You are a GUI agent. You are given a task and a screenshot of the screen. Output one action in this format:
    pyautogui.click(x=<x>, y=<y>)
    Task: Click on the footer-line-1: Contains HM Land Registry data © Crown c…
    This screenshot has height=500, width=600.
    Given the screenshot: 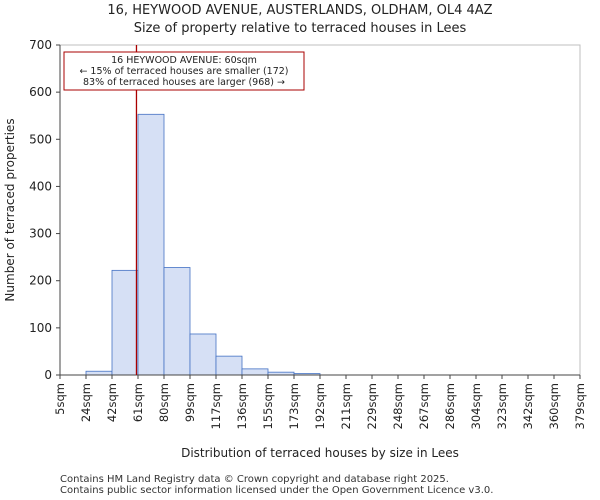 What is the action you would take?
    pyautogui.click(x=254, y=479)
    